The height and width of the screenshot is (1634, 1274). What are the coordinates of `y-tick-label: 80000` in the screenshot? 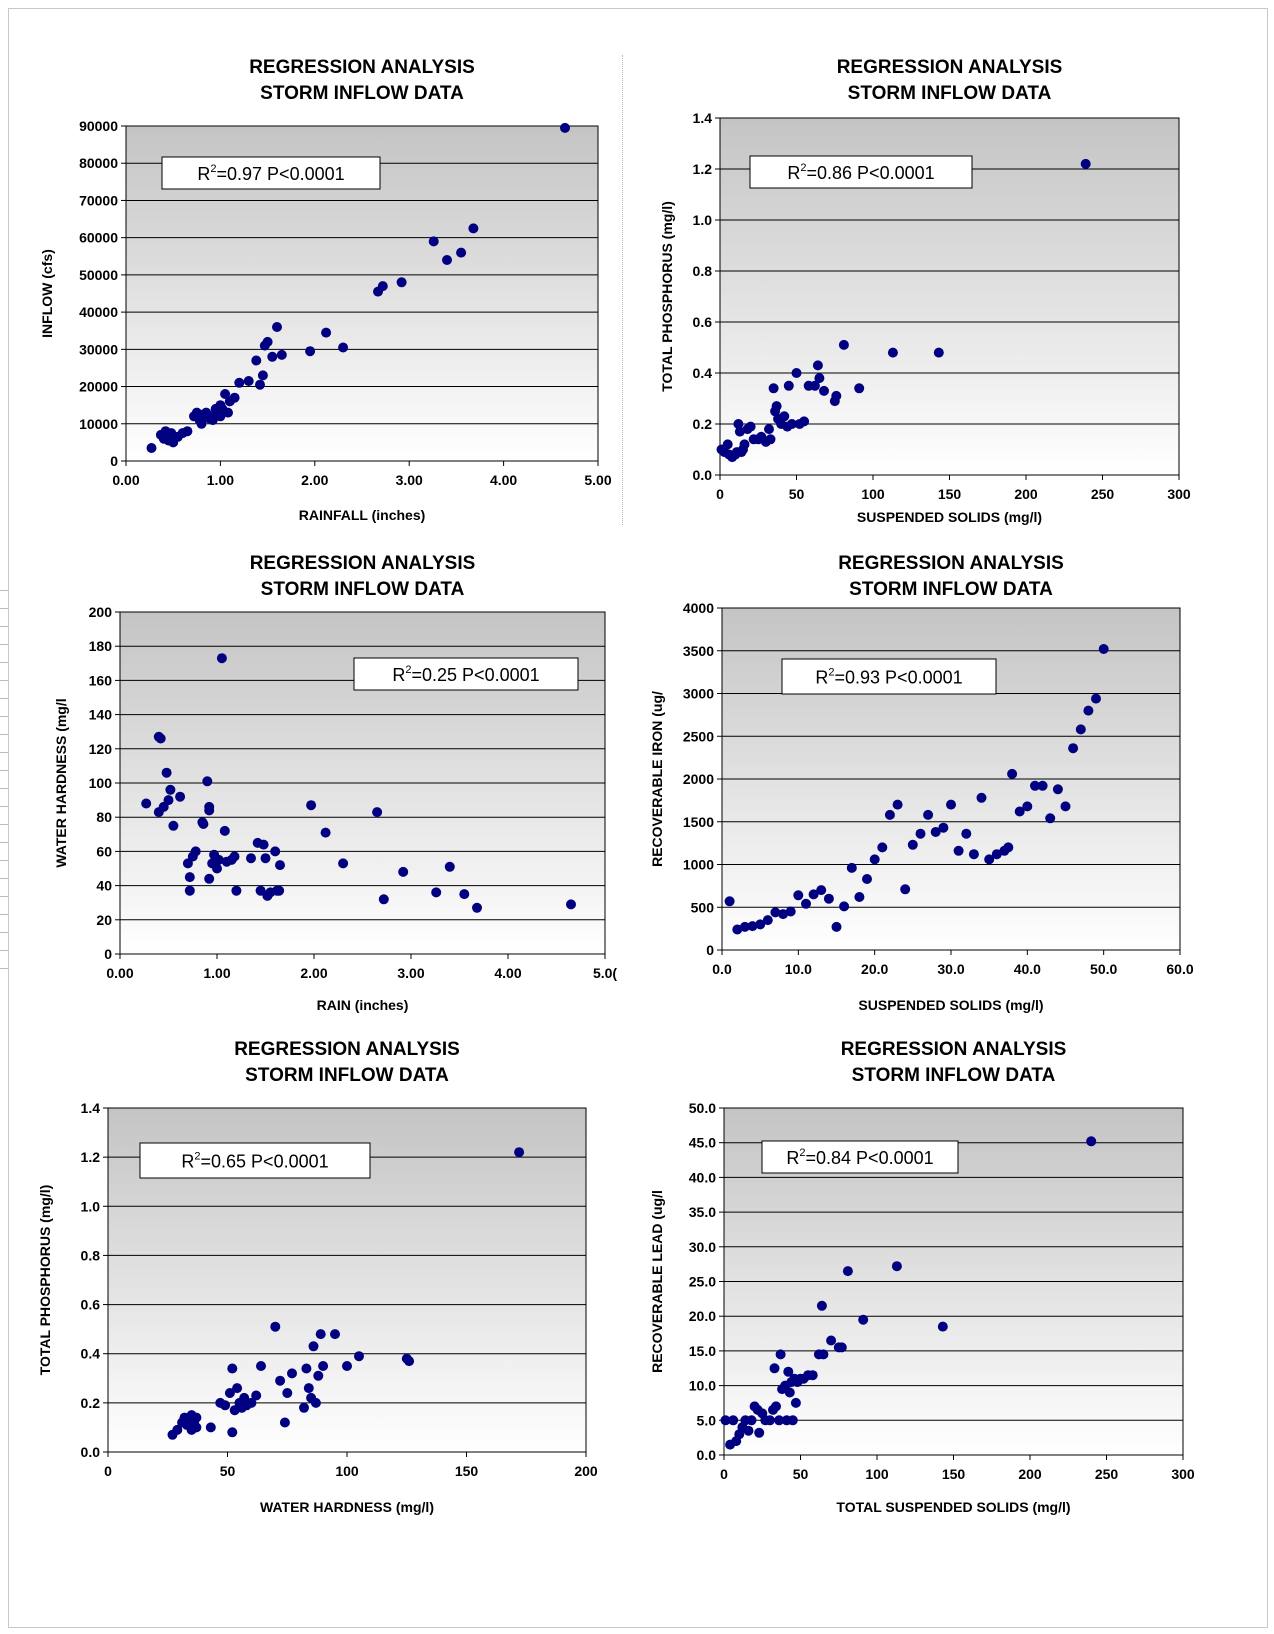 It's located at (98, 163).